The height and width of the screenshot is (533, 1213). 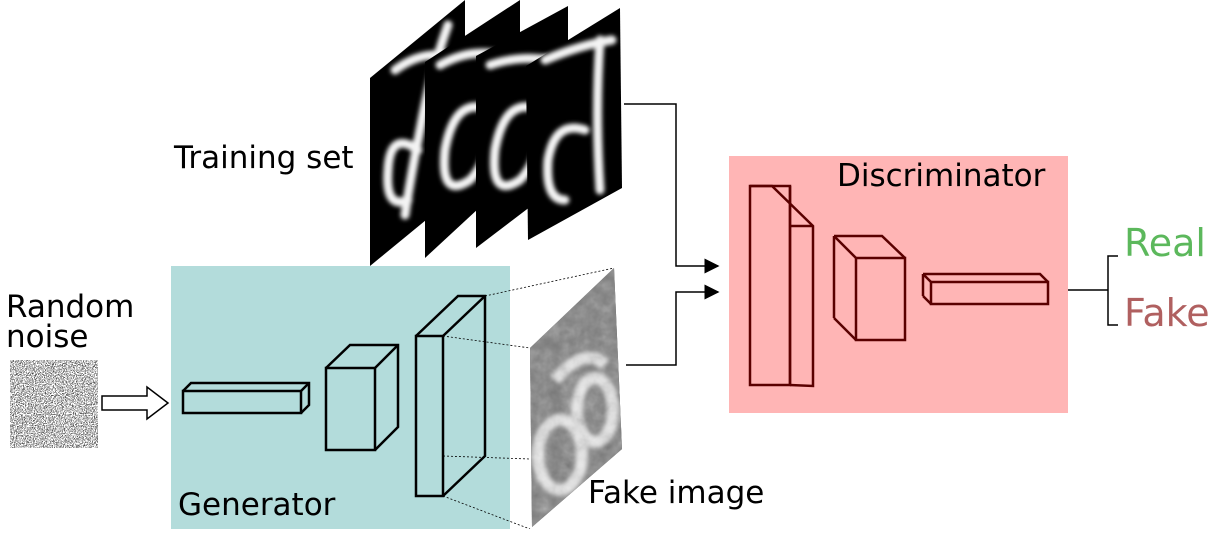 What do you see at coordinates (47, 337) in the screenshot?
I see `random-noise-label-line2: noise` at bounding box center [47, 337].